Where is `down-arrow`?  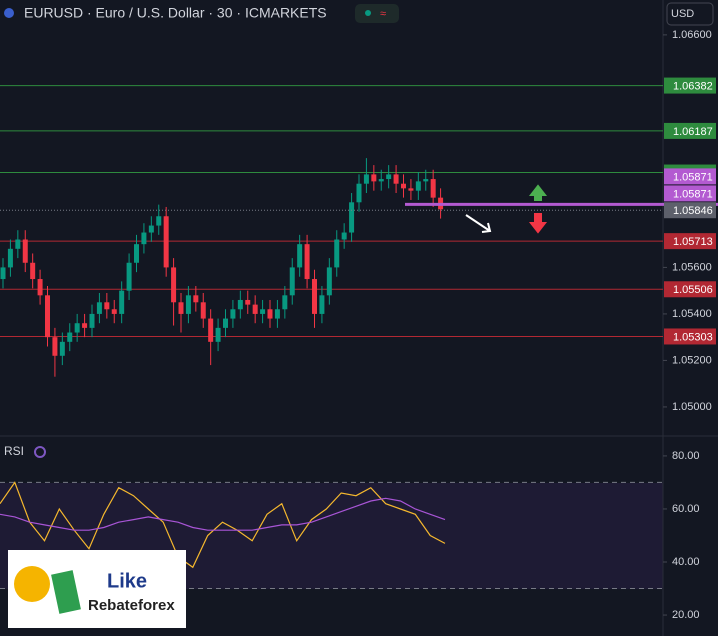
down-arrow is located at coordinates (538, 223).